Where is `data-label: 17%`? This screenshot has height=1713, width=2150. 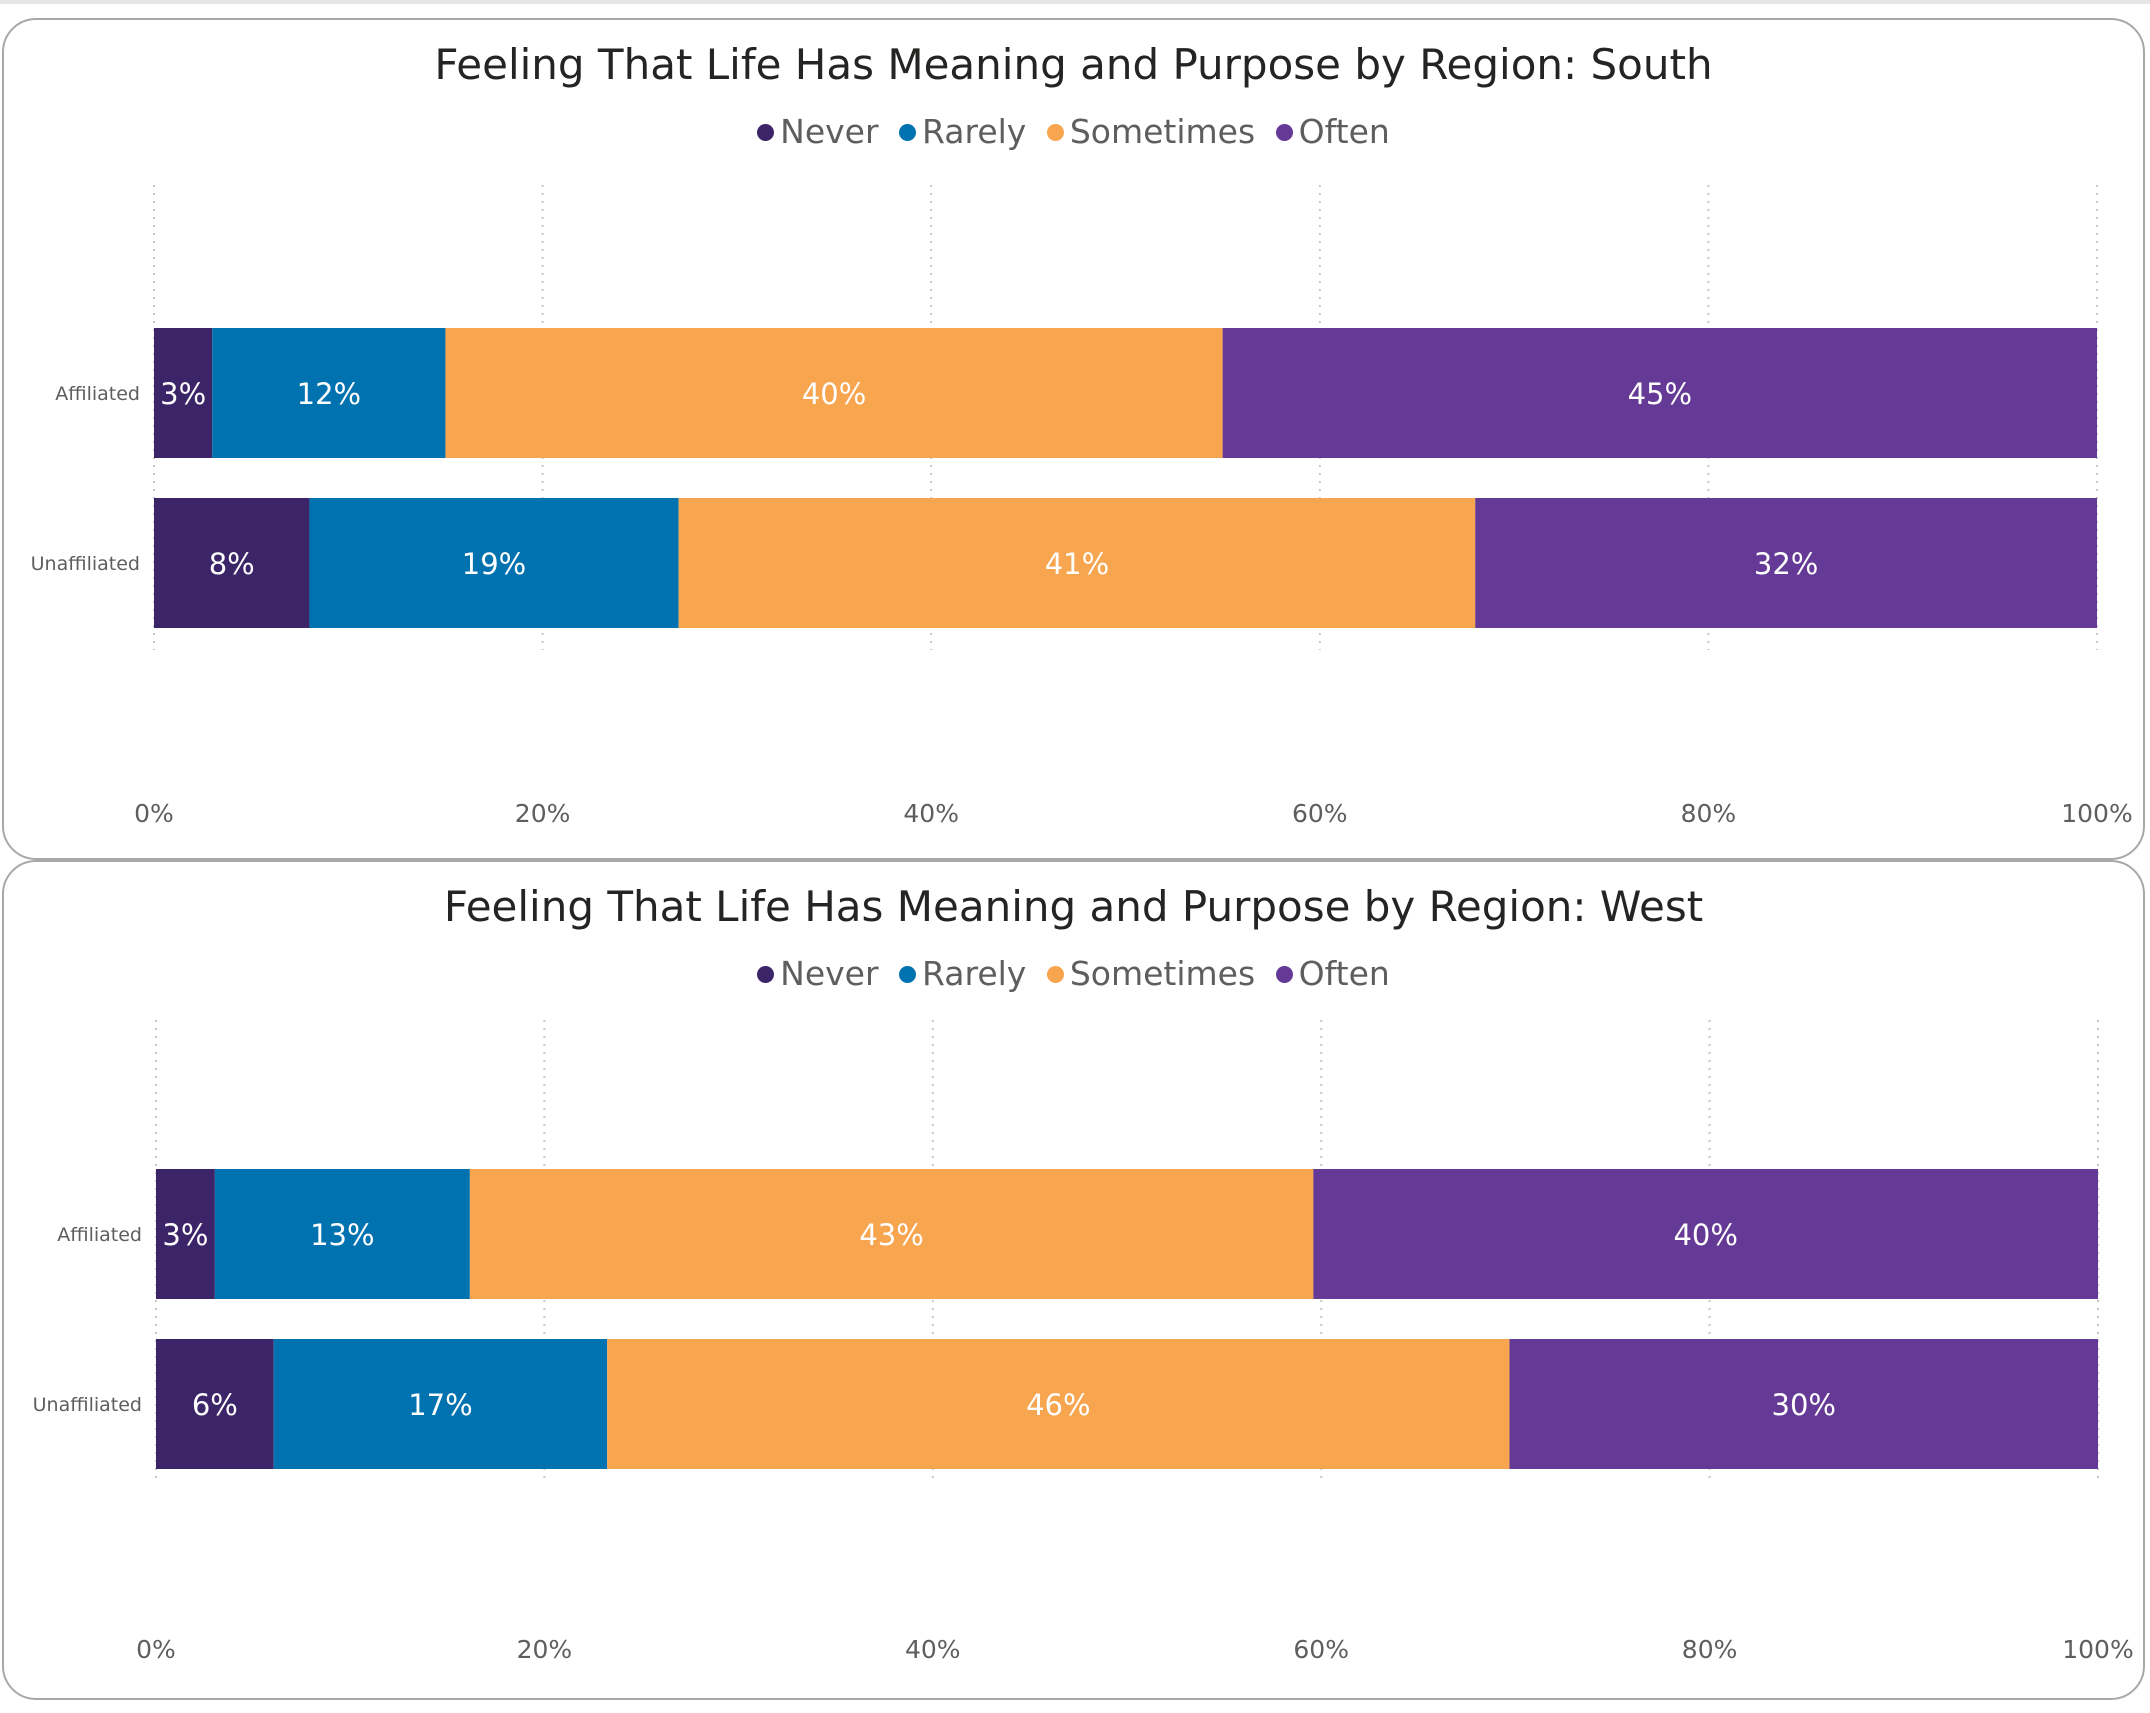 data-label: 17% is located at coordinates (440, 1405).